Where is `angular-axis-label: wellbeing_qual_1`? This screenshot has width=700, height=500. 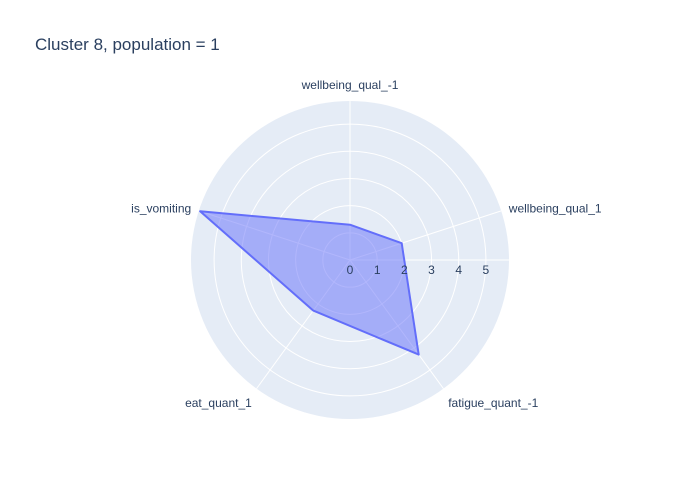 angular-axis-label: wellbeing_qual_1 is located at coordinates (555, 208).